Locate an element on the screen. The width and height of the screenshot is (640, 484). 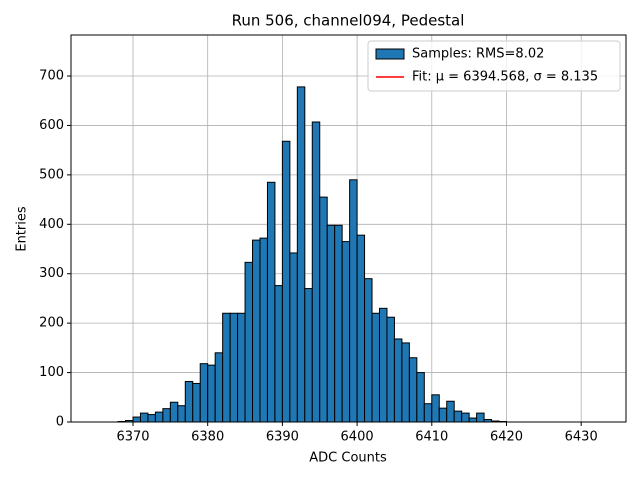
x-tick-label: 6400 is located at coordinates (357, 437).